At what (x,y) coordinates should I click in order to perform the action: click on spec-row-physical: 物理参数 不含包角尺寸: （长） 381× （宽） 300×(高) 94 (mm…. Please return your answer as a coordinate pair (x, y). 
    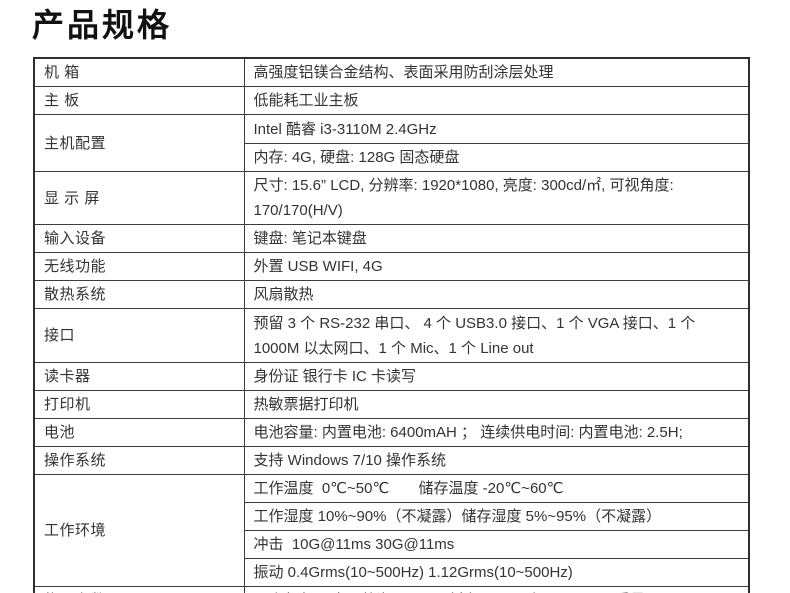
    Looking at the image, I should click on (391, 589).